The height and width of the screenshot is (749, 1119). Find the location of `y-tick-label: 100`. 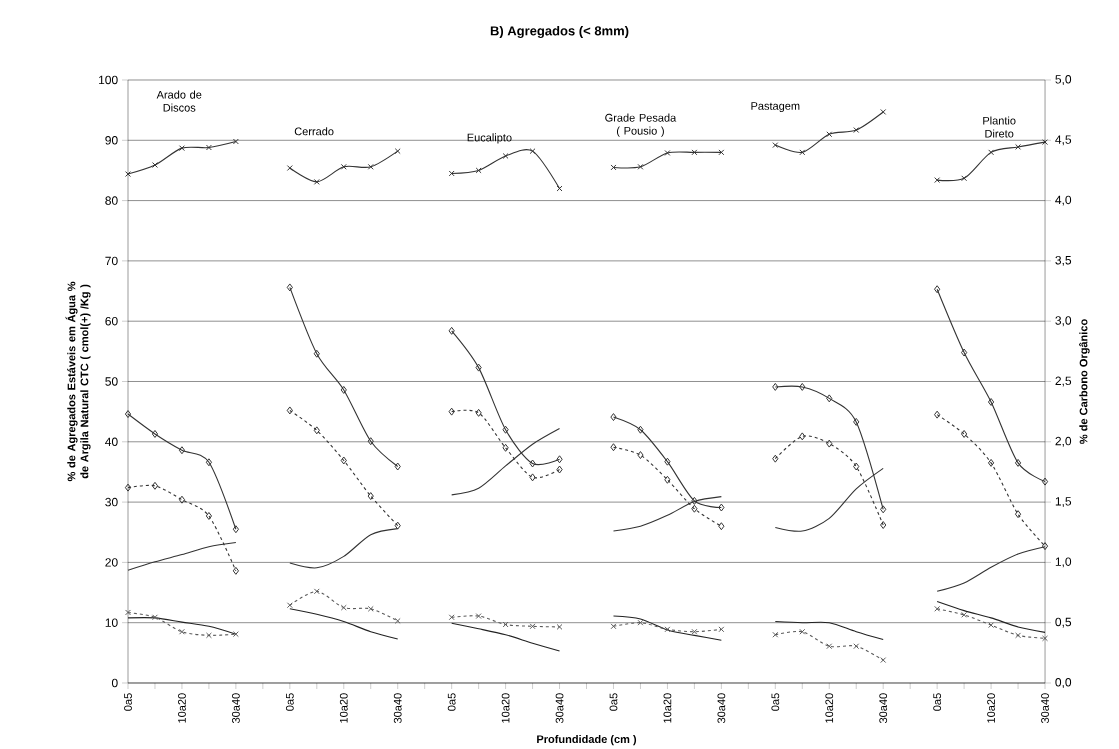

y-tick-label: 100 is located at coordinates (108, 80).